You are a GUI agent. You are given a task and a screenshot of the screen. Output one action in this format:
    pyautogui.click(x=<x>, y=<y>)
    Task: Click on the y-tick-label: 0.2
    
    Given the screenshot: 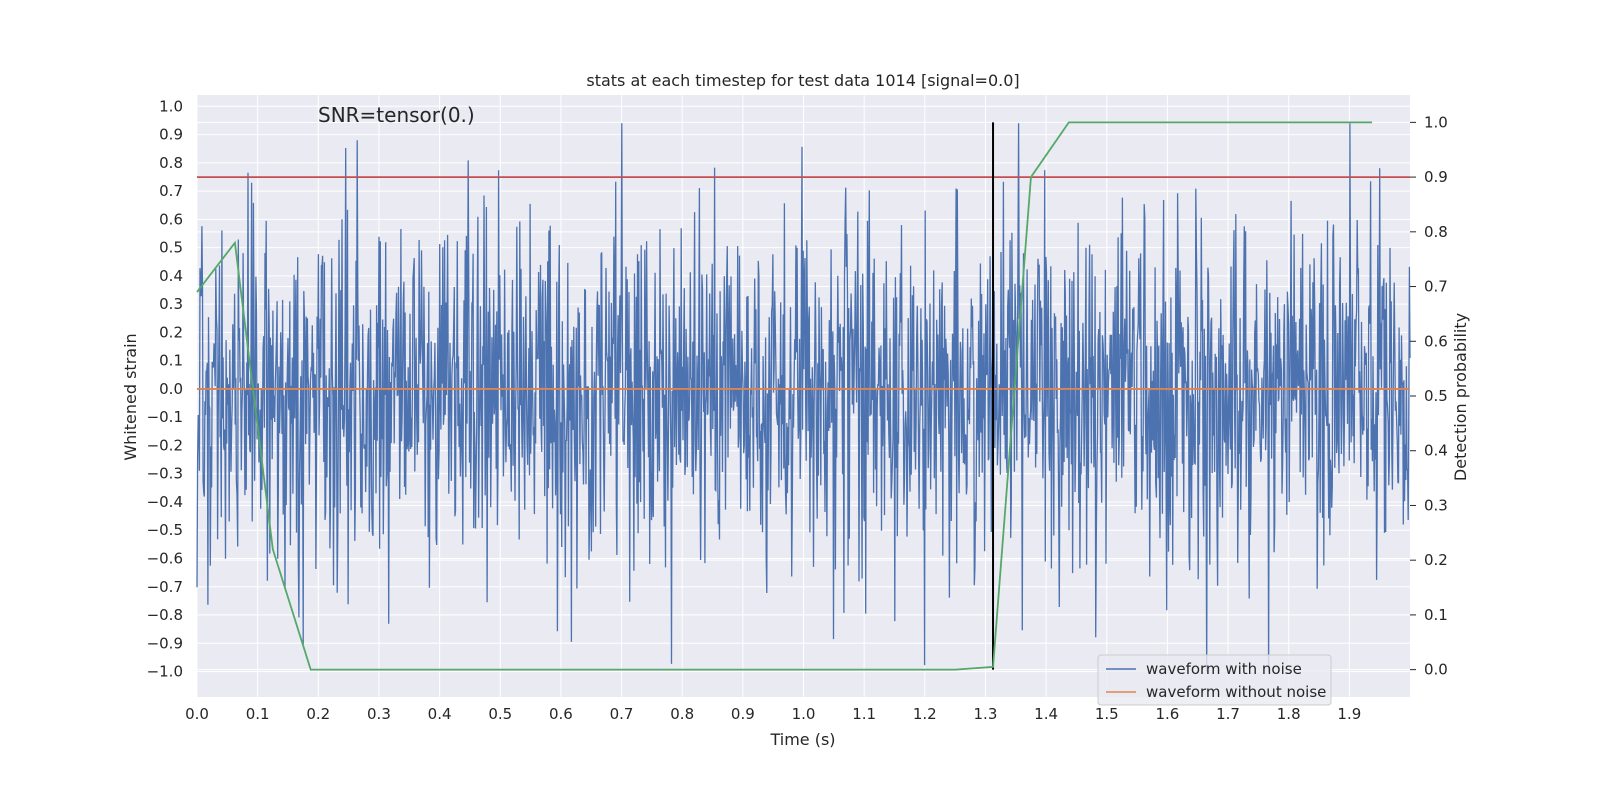 What is the action you would take?
    pyautogui.click(x=171, y=332)
    